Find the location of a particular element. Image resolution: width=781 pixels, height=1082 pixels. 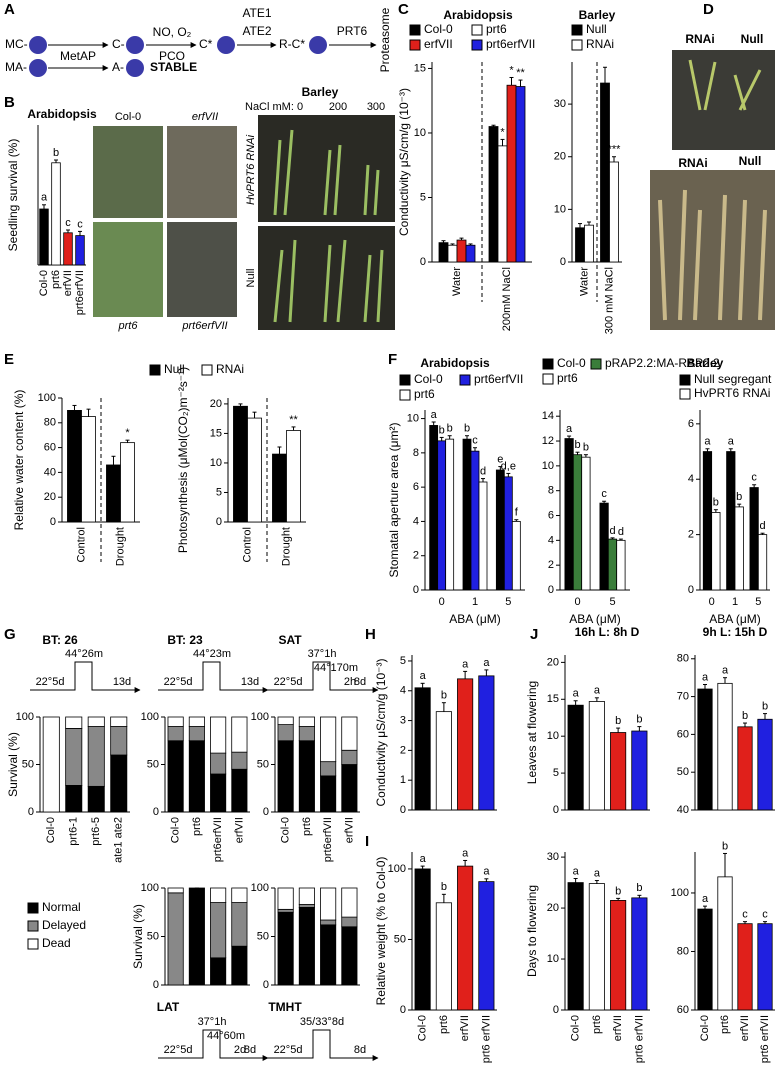

y-tick-label: 100 is located at coordinates (260, 888).